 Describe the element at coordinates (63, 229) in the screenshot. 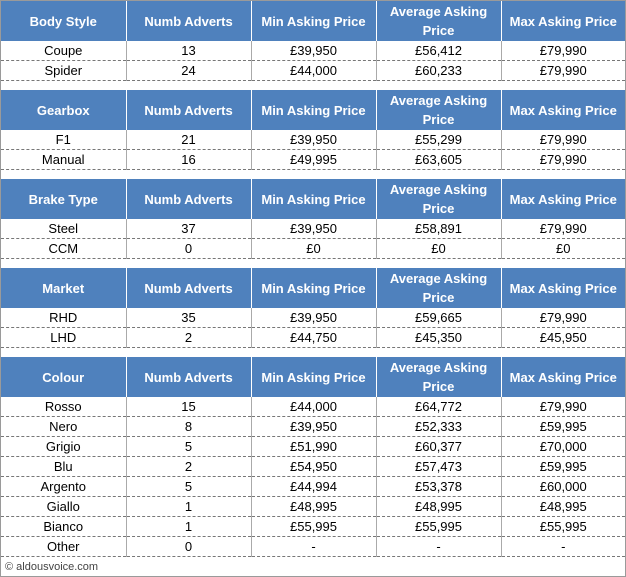

I see `data-cell: Steel` at that location.